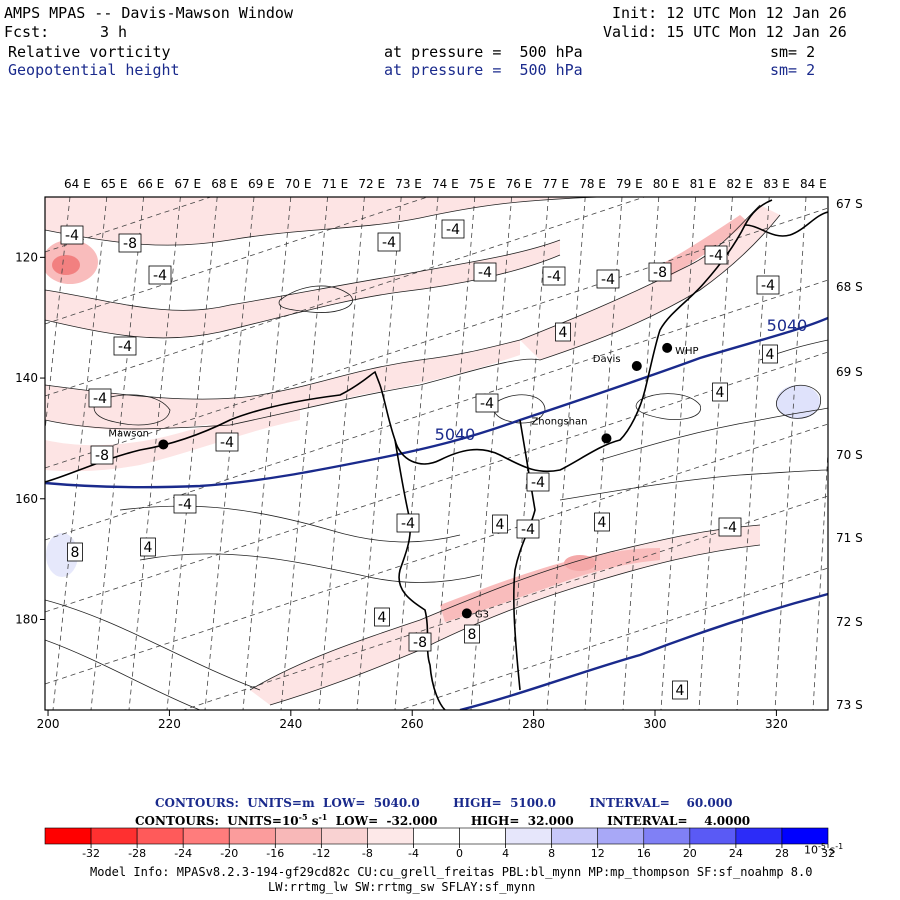 The width and height of the screenshot is (900, 900). Describe the element at coordinates (455, 434) in the screenshot. I see `height-contour-label: 5040` at that location.